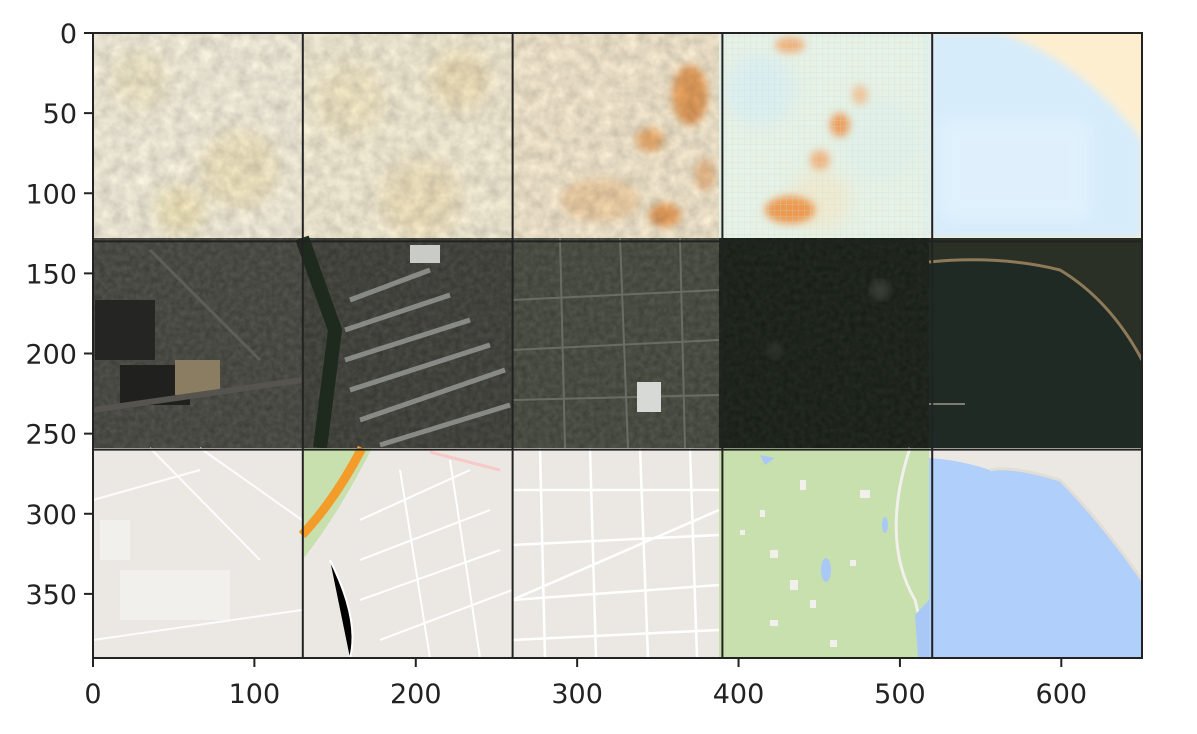  I want to click on x-tick-label: 200, so click(416, 694).